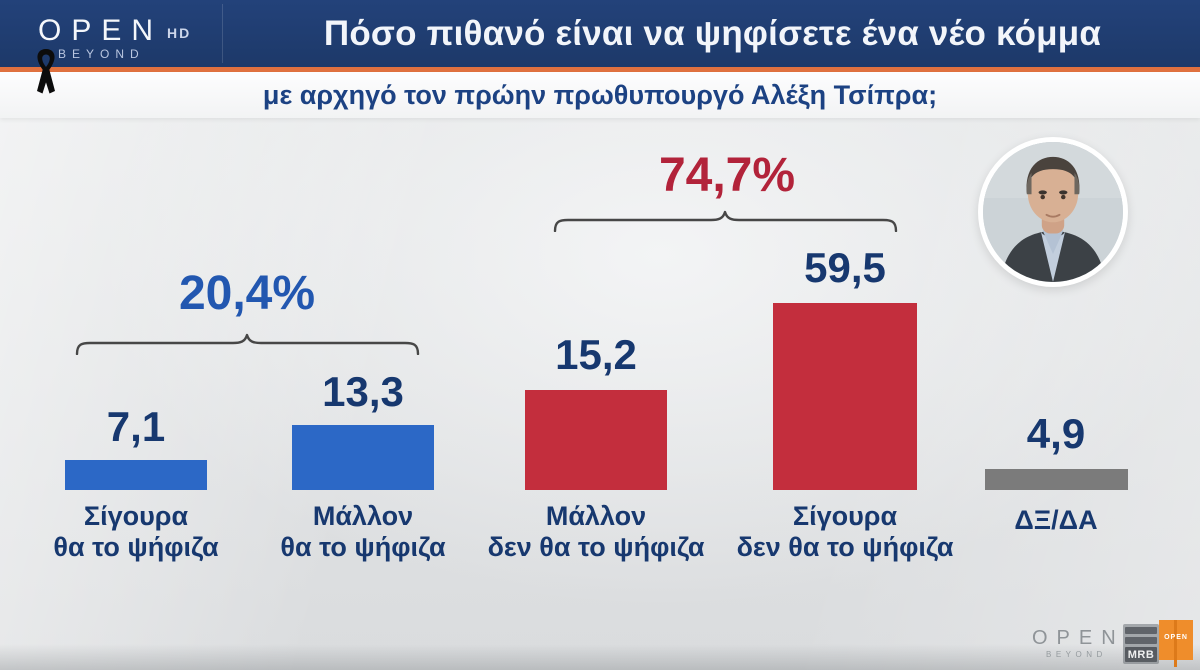  What do you see at coordinates (46, 71) in the screenshot?
I see `mourning-ribbon-icon` at bounding box center [46, 71].